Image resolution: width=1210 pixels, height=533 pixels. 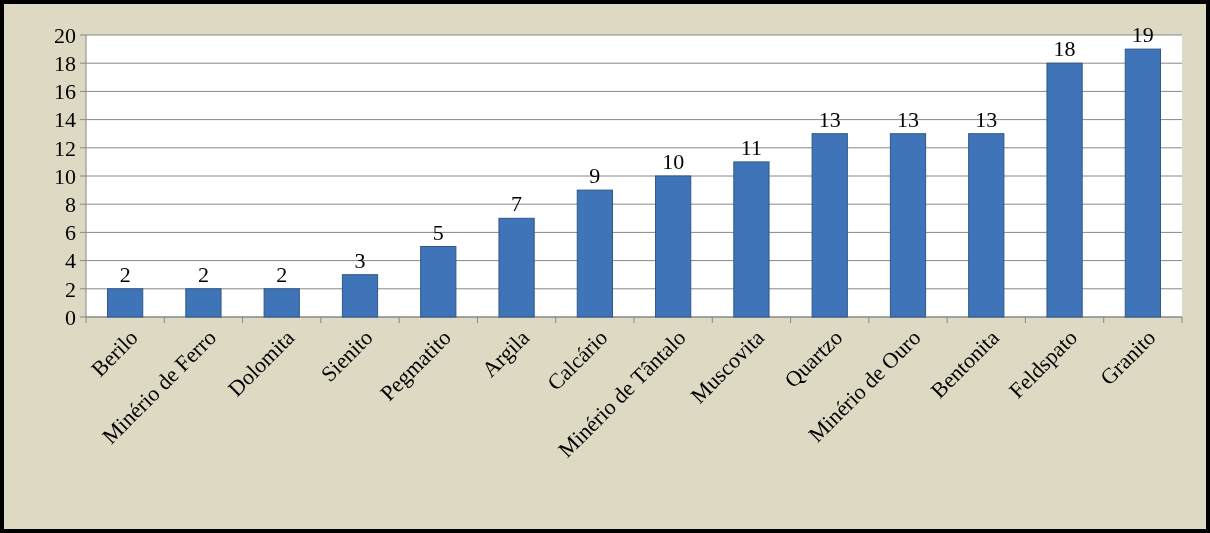 I want to click on data-label: 11, so click(x=751, y=147).